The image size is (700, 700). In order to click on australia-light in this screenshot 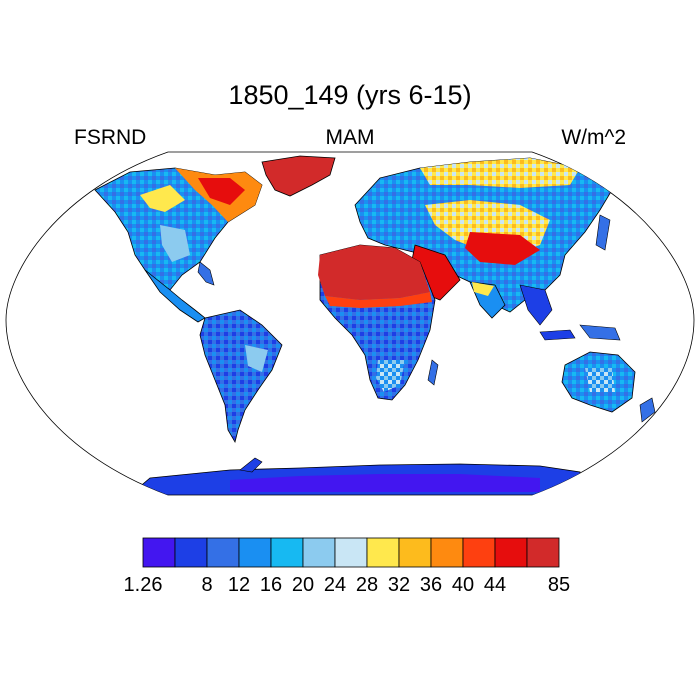, I will do `click(600, 380)`.